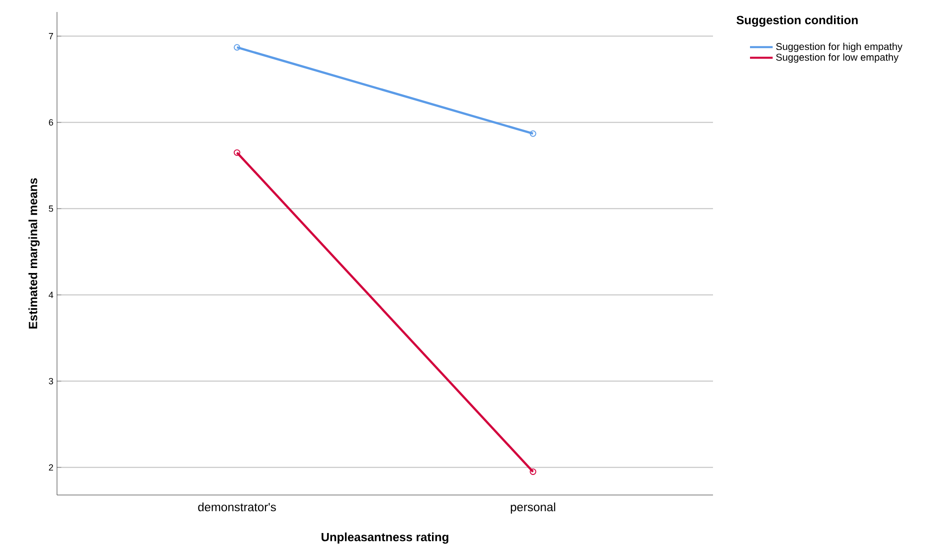  Describe the element at coordinates (797, 21) in the screenshot. I see `legend-title: Suggestion condition` at that location.